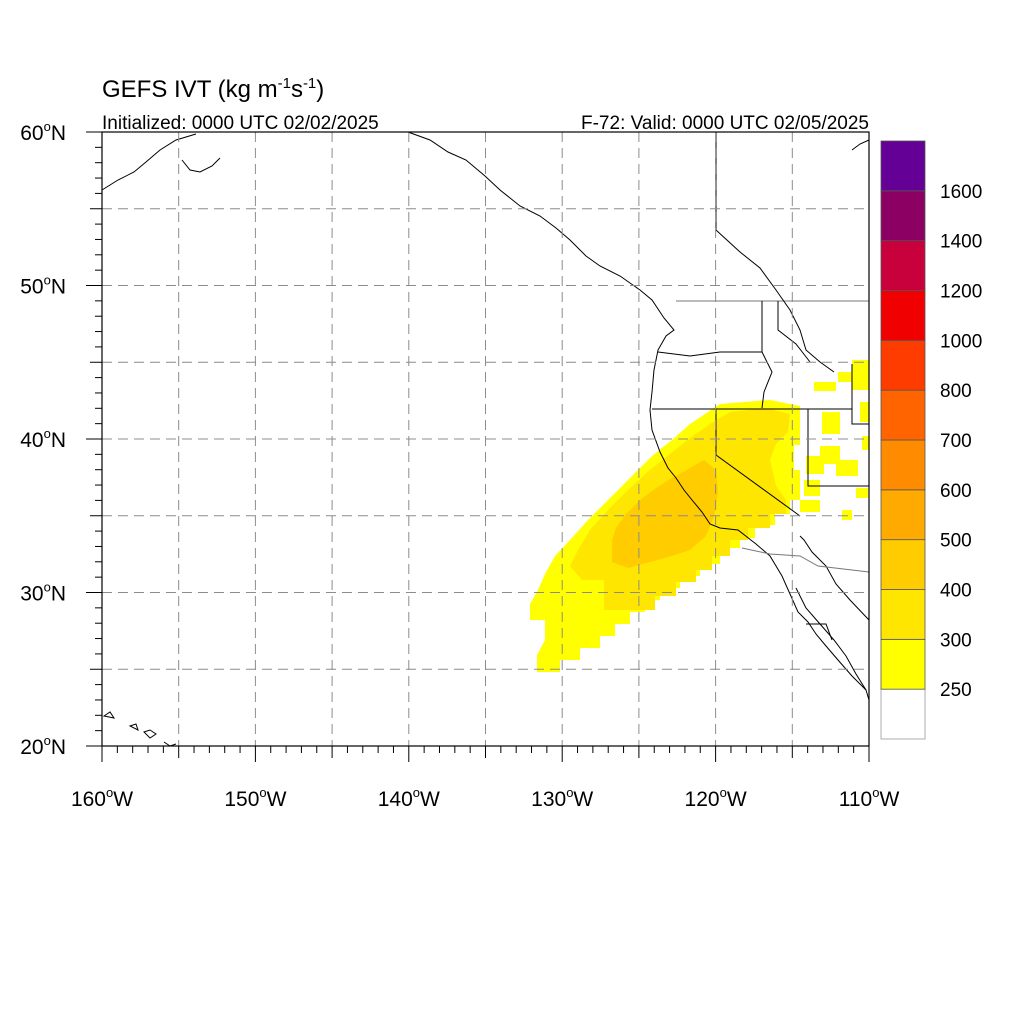 Image resolution: width=1024 pixels, height=1024 pixels. I want to click on lon-label: 160oW, so click(102, 798).